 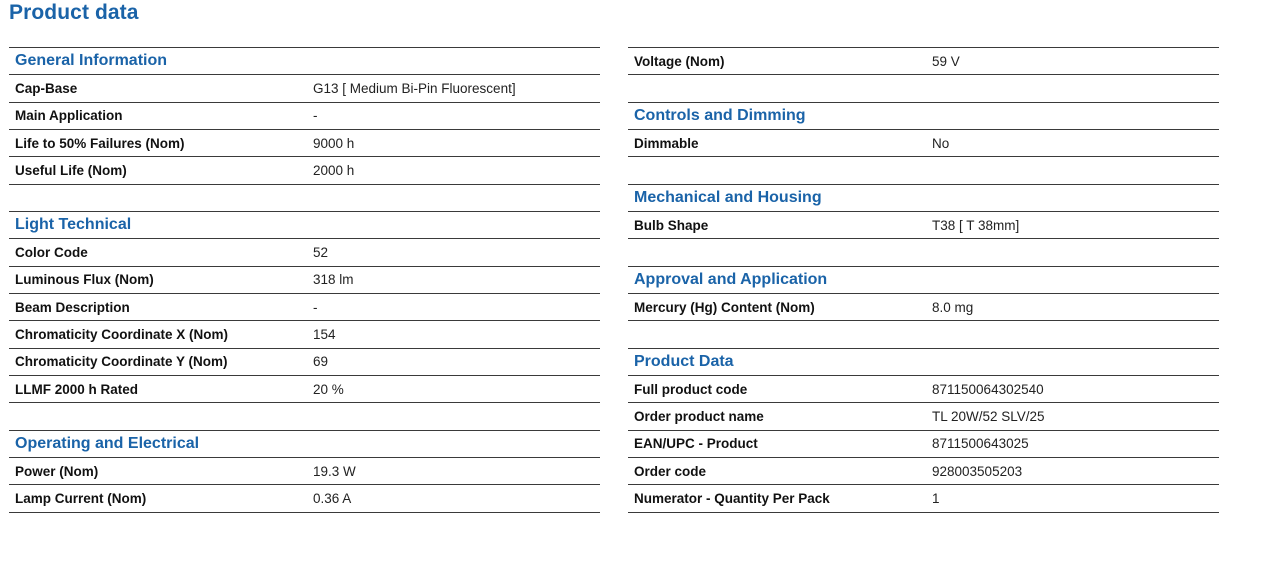 What do you see at coordinates (304, 444) in the screenshot?
I see `section-heading-operating-electrical: Operating and Electrical` at bounding box center [304, 444].